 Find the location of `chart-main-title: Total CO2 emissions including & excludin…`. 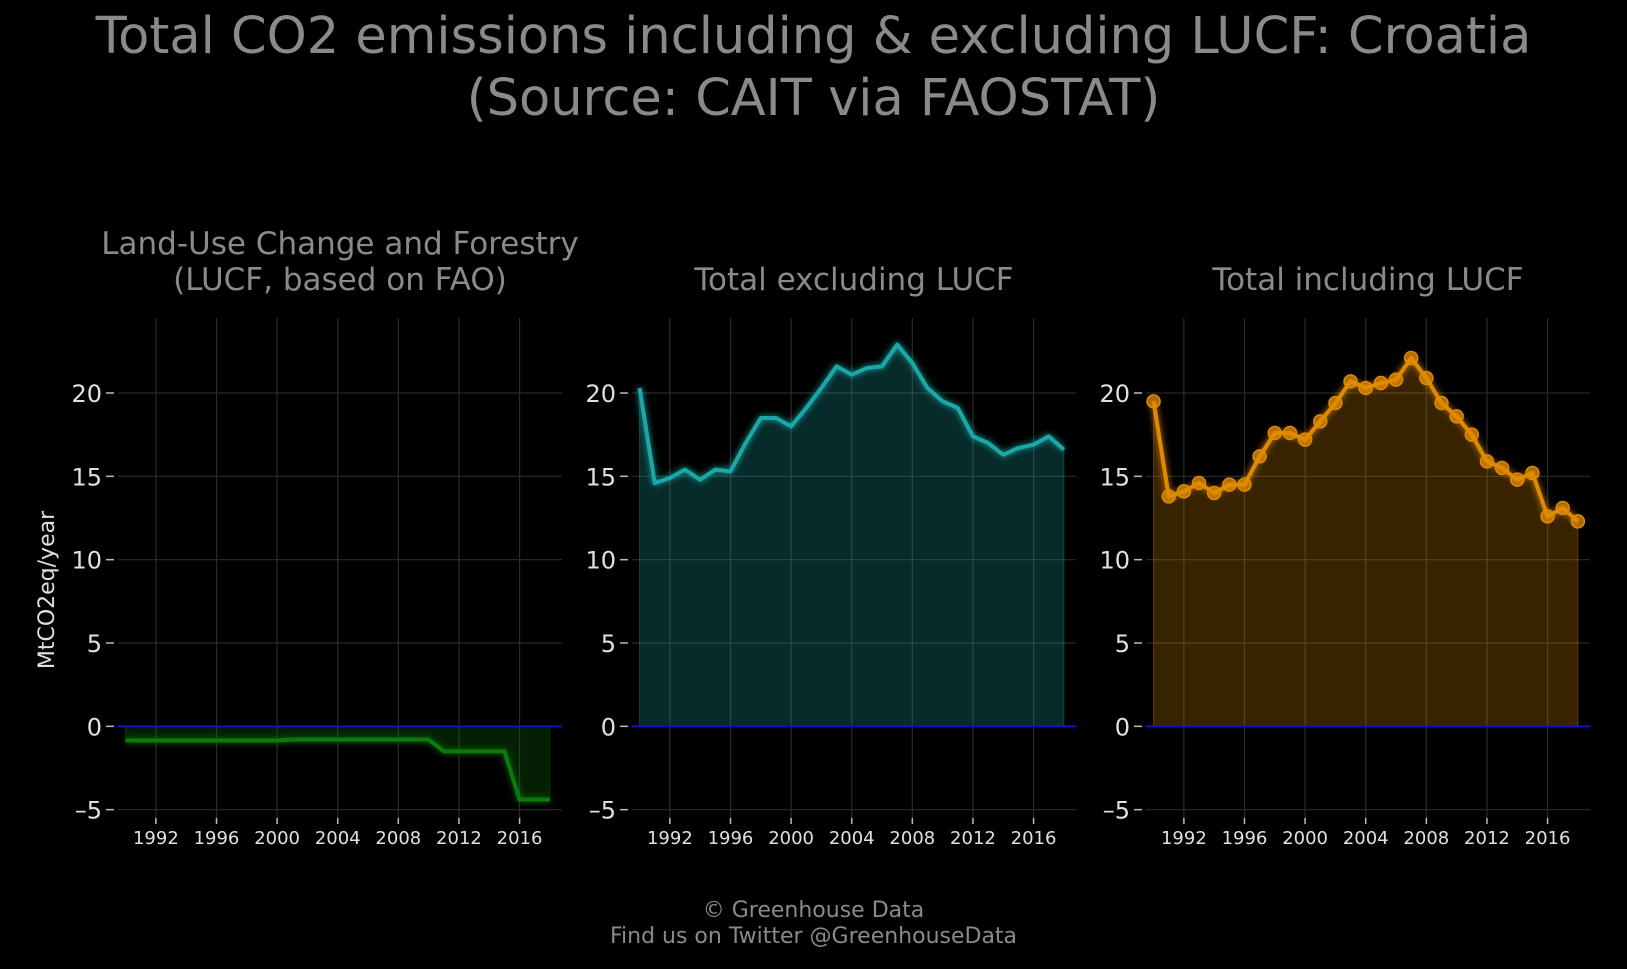

chart-main-title: Total CO2 emissions including & excludin… is located at coordinates (813, 68).